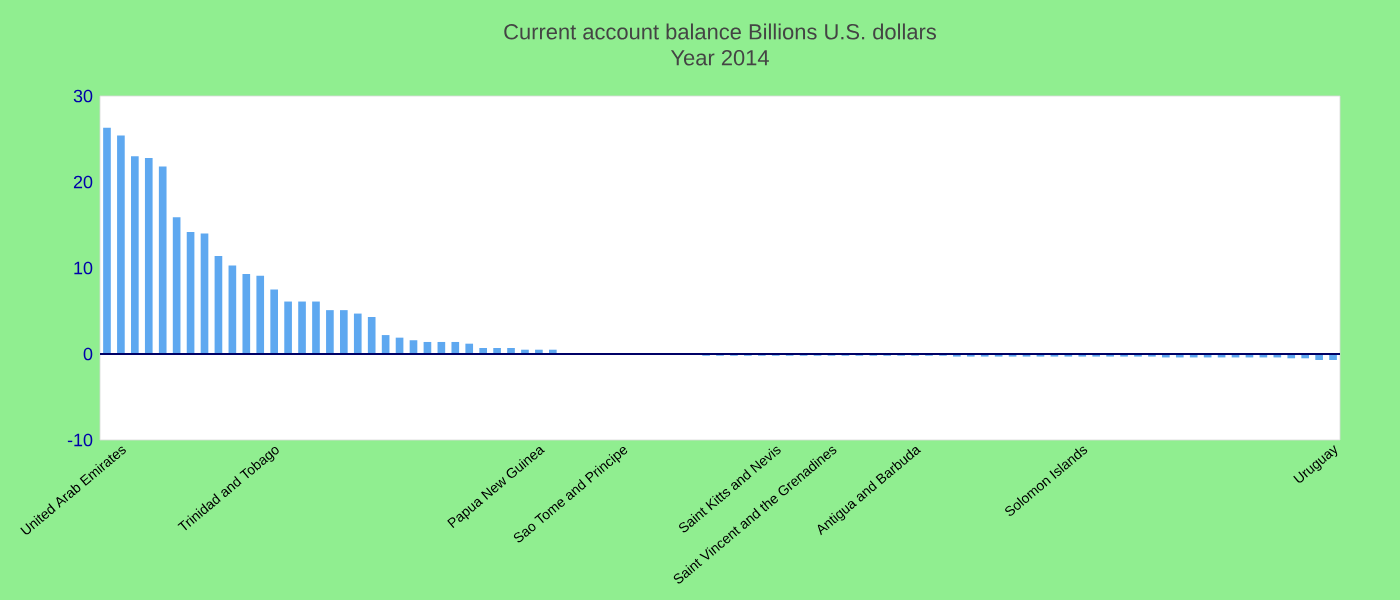 The image size is (1400, 600). What do you see at coordinates (720, 31) in the screenshot?
I see `chart-title: Current account balance Billions U.S. dollars` at bounding box center [720, 31].